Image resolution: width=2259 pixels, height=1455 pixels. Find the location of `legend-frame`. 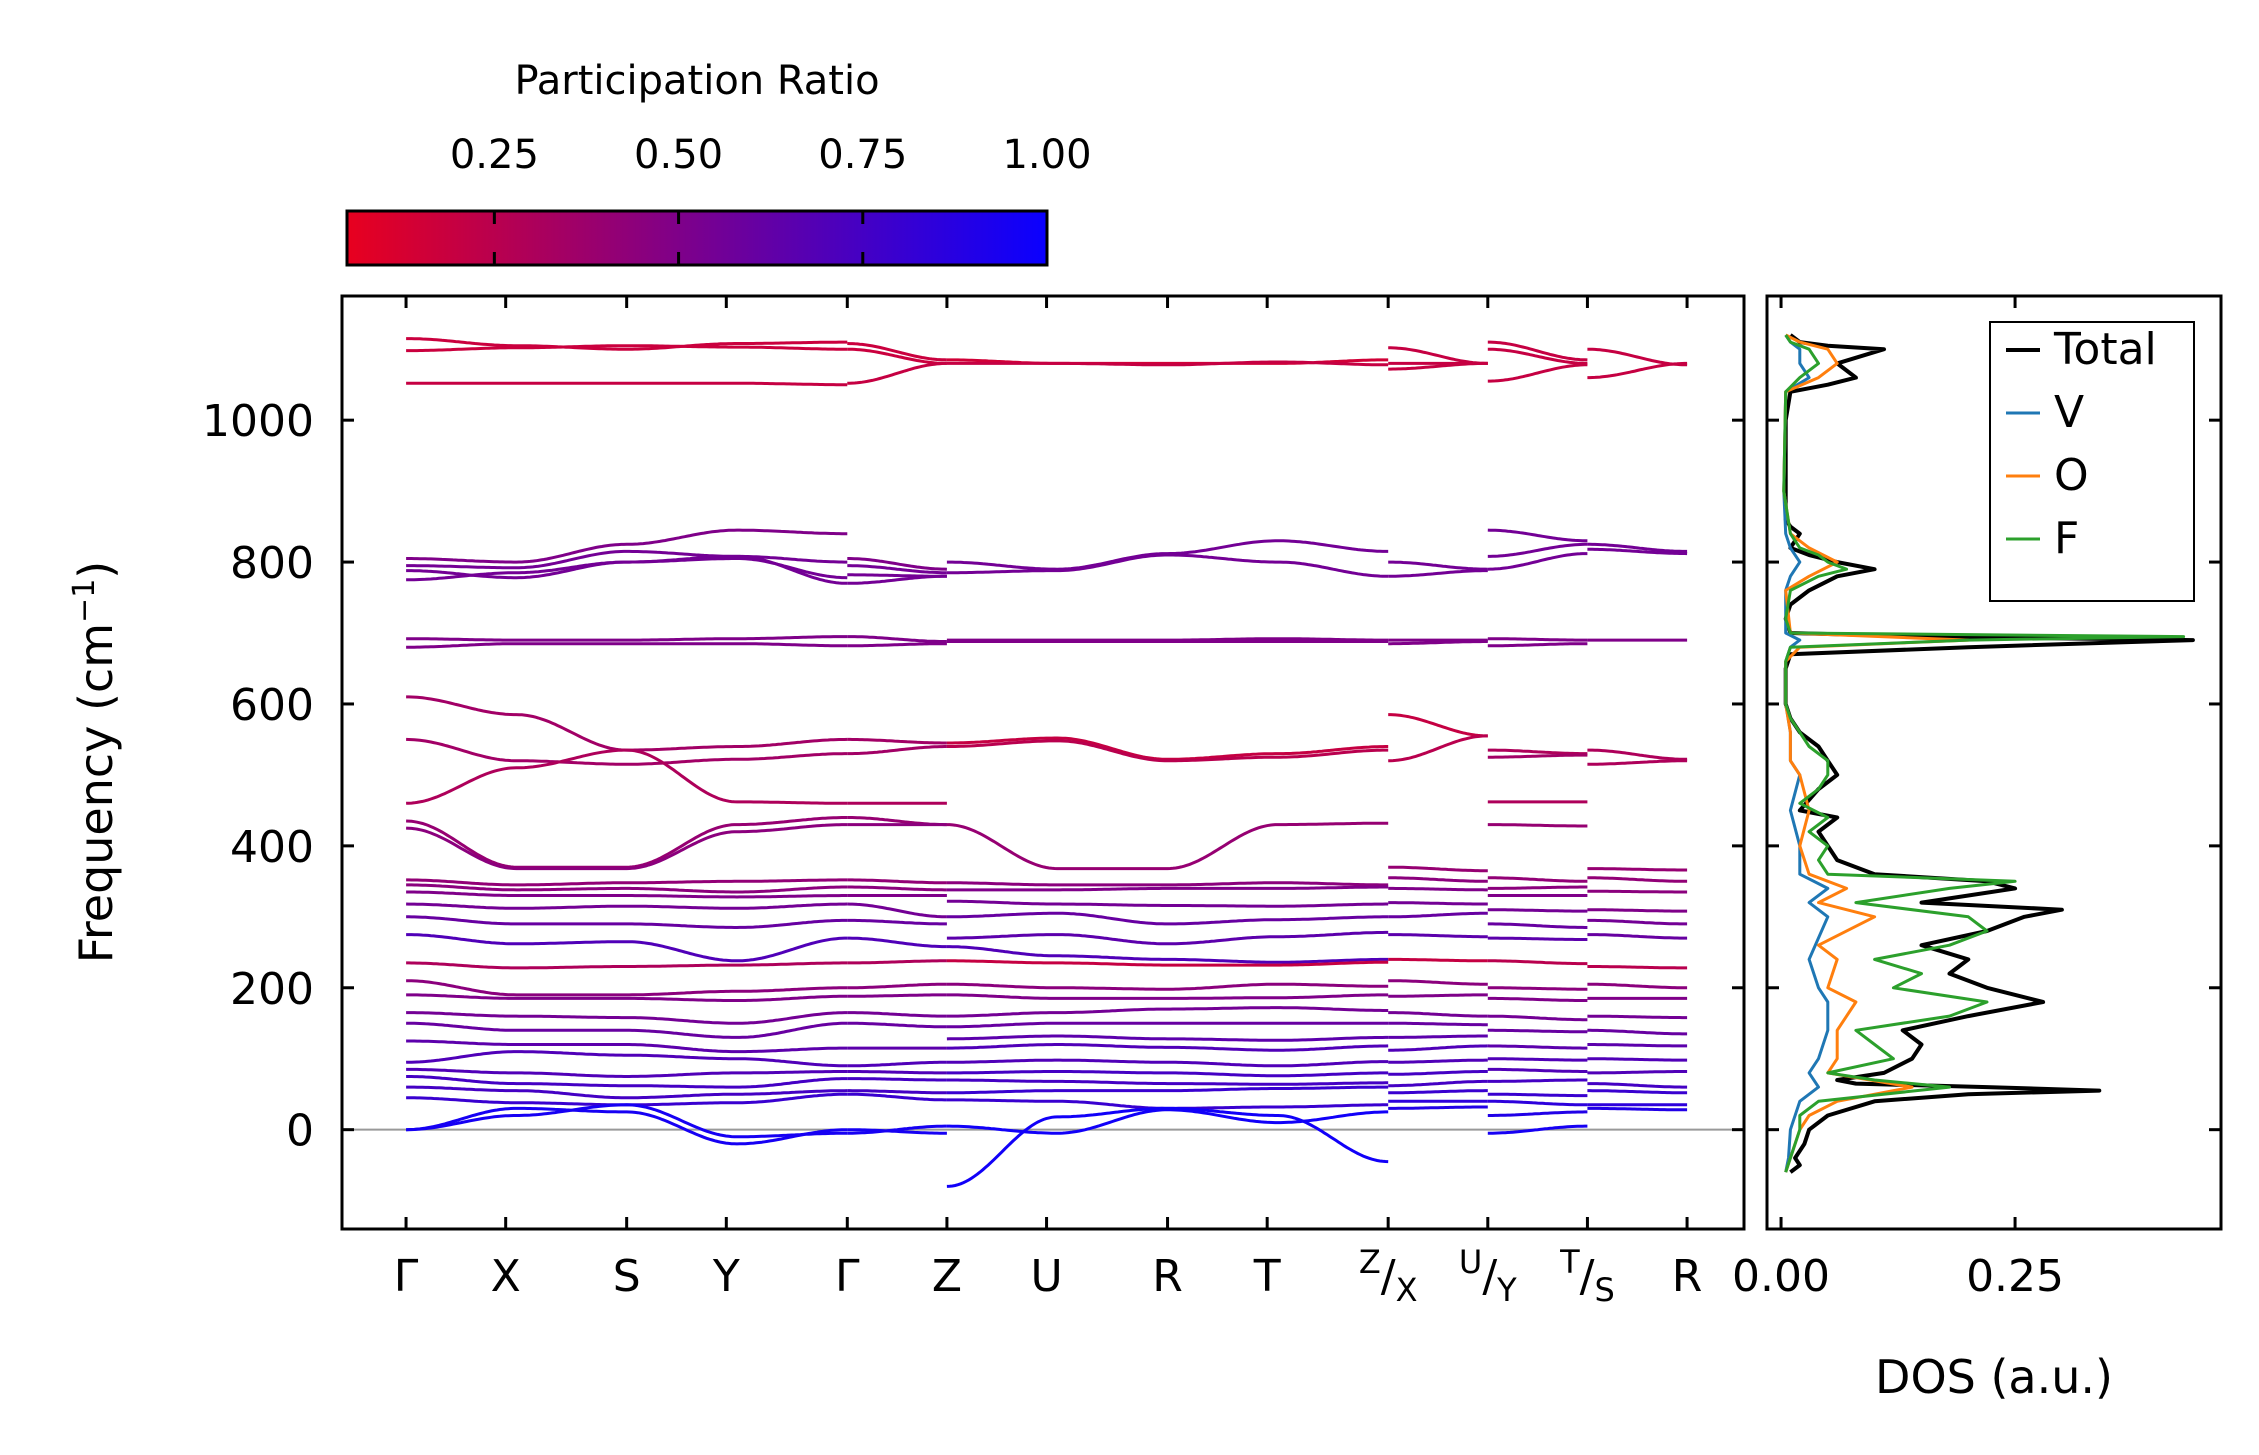

legend-frame is located at coordinates (2092, 461).